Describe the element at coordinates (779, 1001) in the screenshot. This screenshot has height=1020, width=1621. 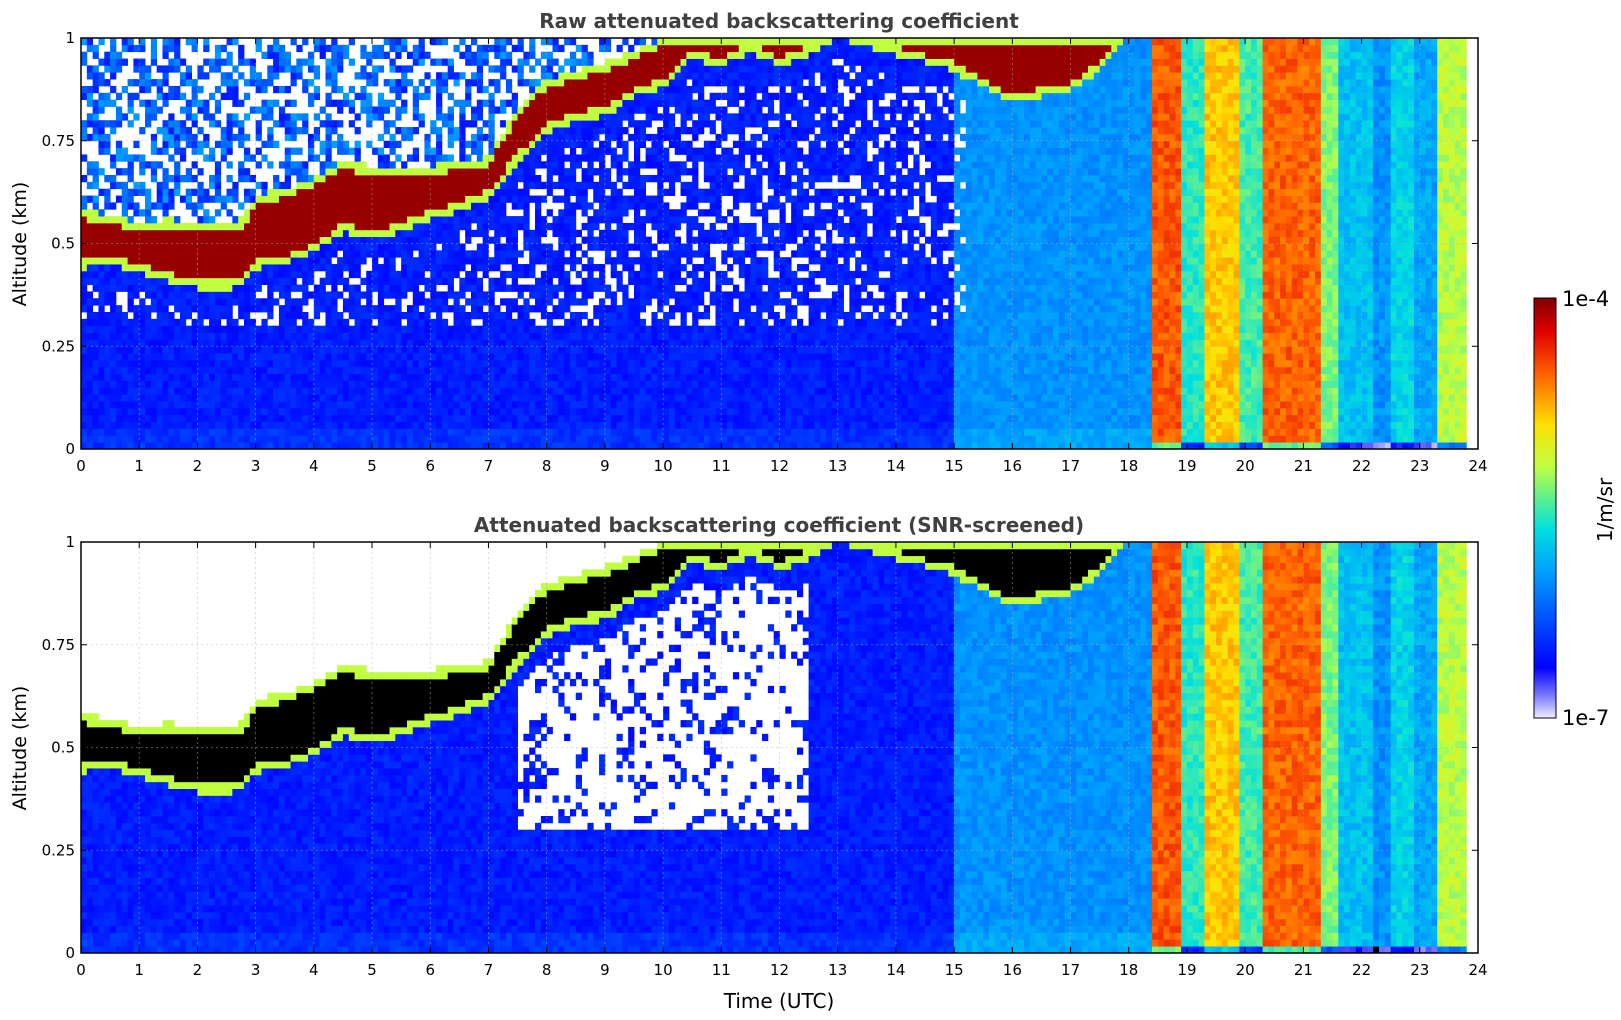
I see `x-axis-label: Time (UTC)` at that location.